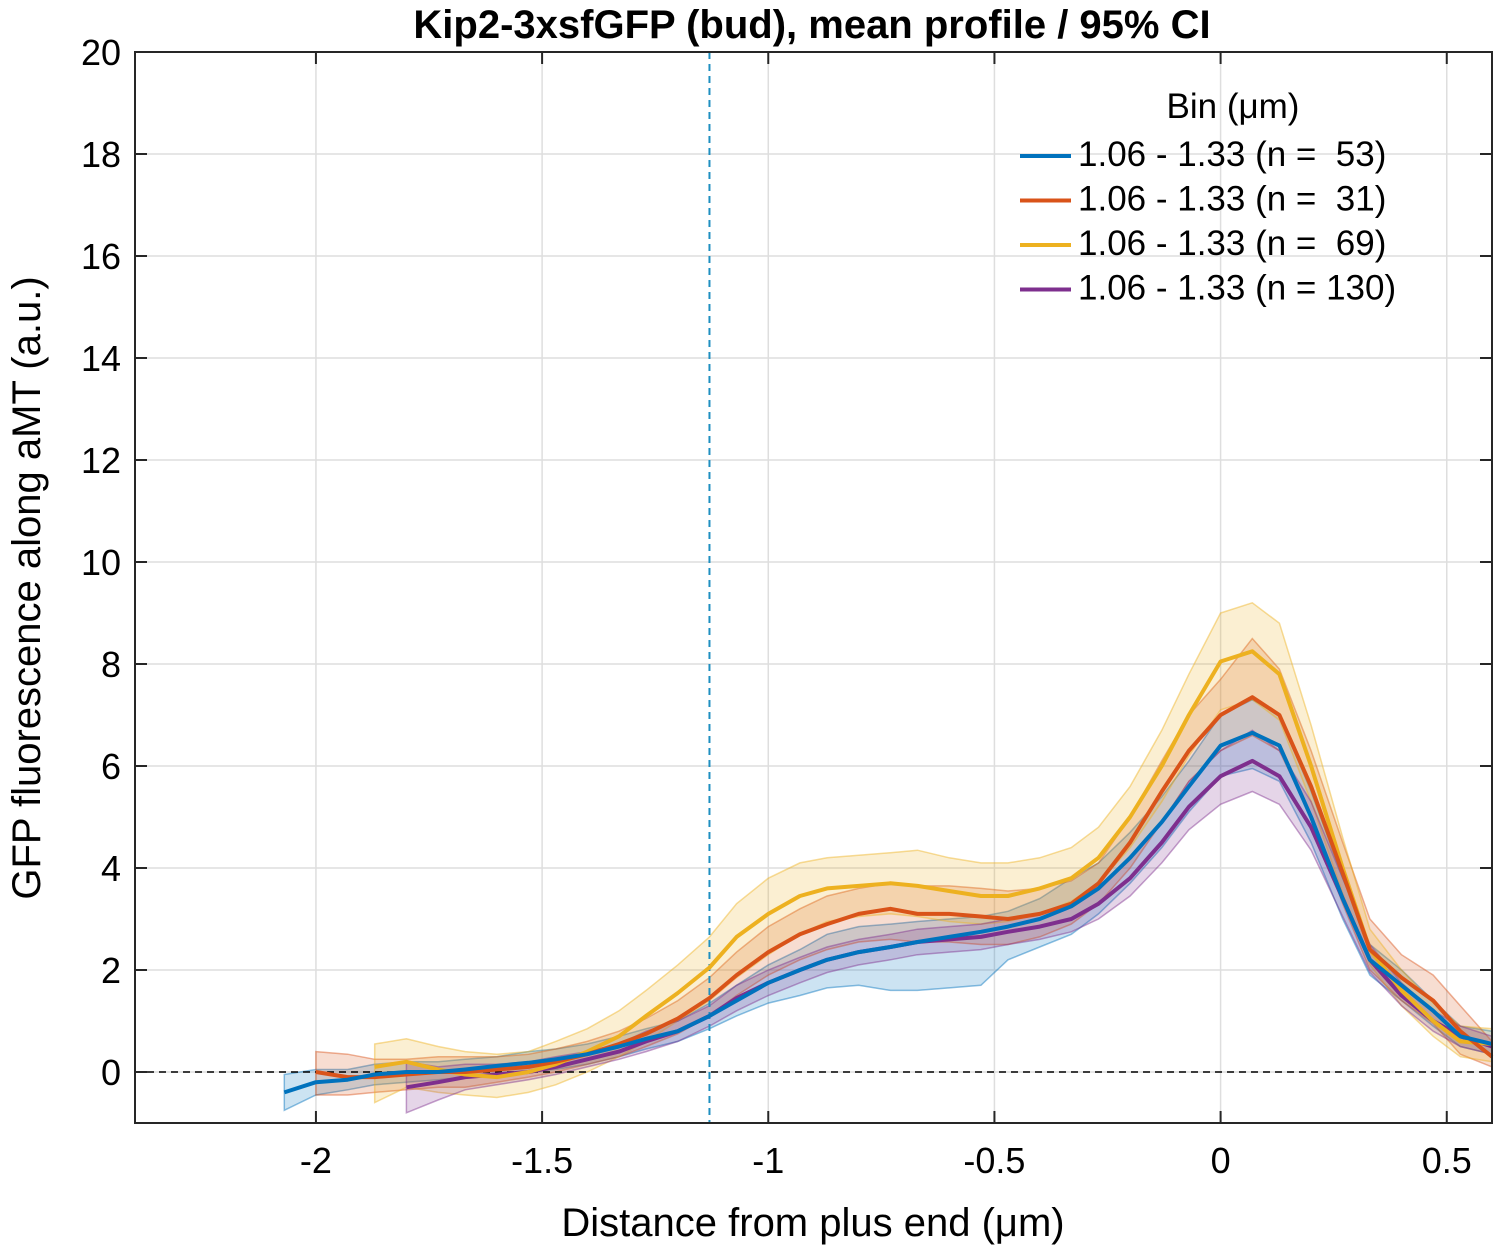 The width and height of the screenshot is (1494, 1247). What do you see at coordinates (1221, 1160) in the screenshot?
I see `x-tick-label: 0` at bounding box center [1221, 1160].